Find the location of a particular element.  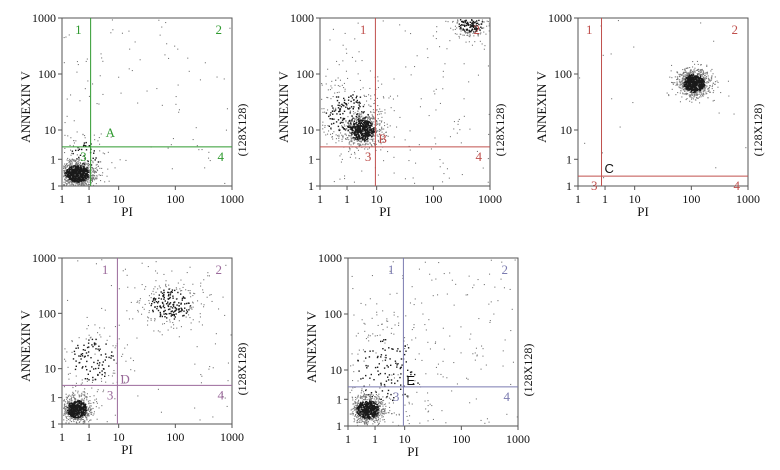

x-tick-label: 100 is located at coordinates (433, 199).